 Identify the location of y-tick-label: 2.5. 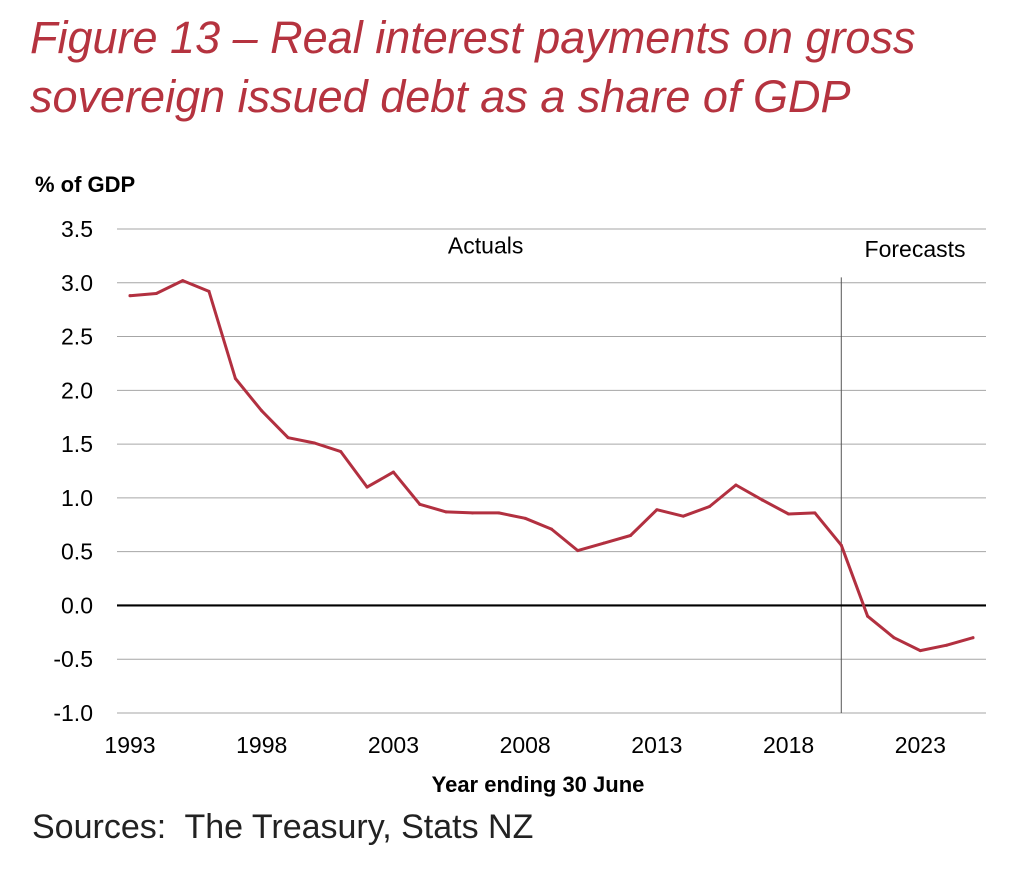
(77, 337).